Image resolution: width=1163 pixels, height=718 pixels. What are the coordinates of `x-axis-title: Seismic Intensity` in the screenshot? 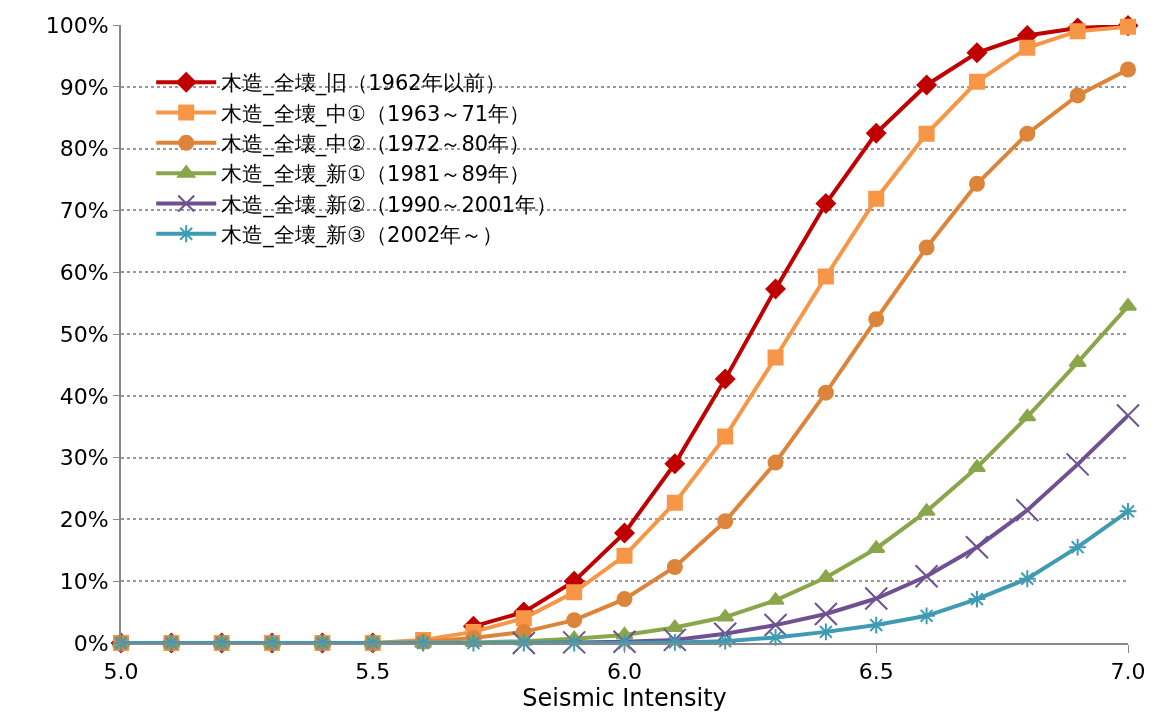 It's located at (624, 698).